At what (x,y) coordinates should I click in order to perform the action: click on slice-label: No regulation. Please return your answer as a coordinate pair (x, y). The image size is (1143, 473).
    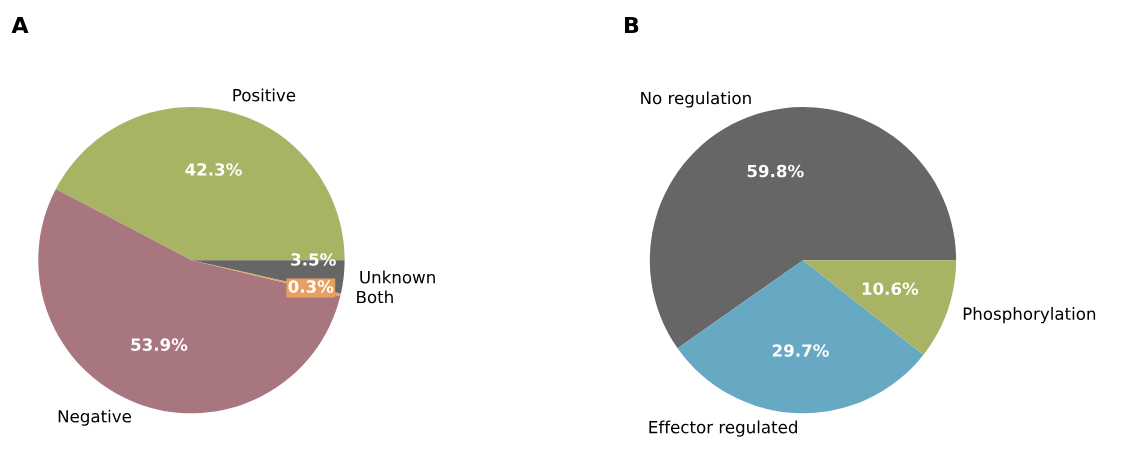
    Looking at the image, I should click on (696, 99).